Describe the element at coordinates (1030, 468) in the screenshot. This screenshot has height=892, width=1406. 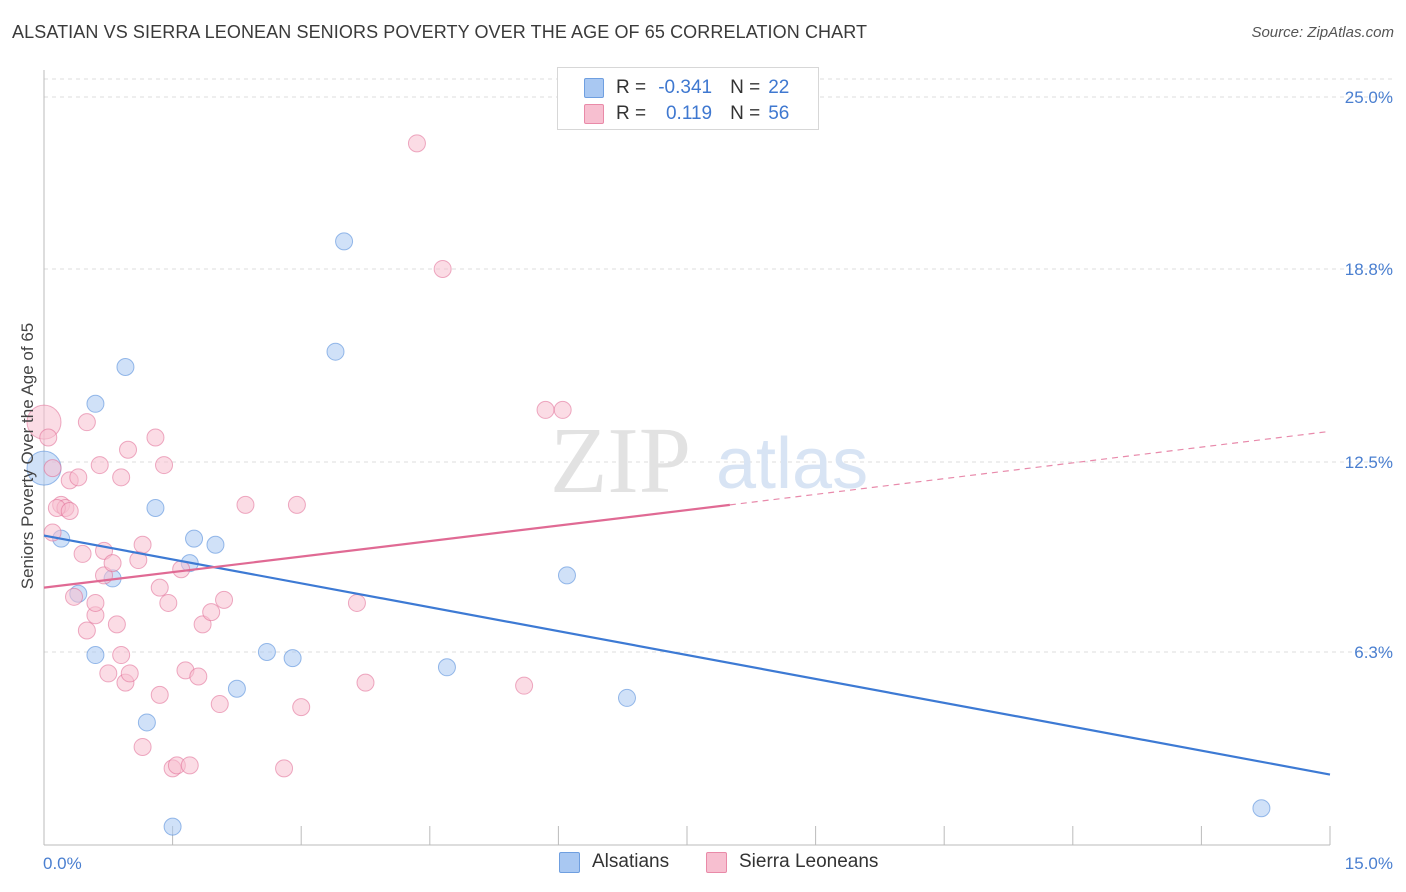
I see `trend-line-sierra-leoneans-projection` at that location.